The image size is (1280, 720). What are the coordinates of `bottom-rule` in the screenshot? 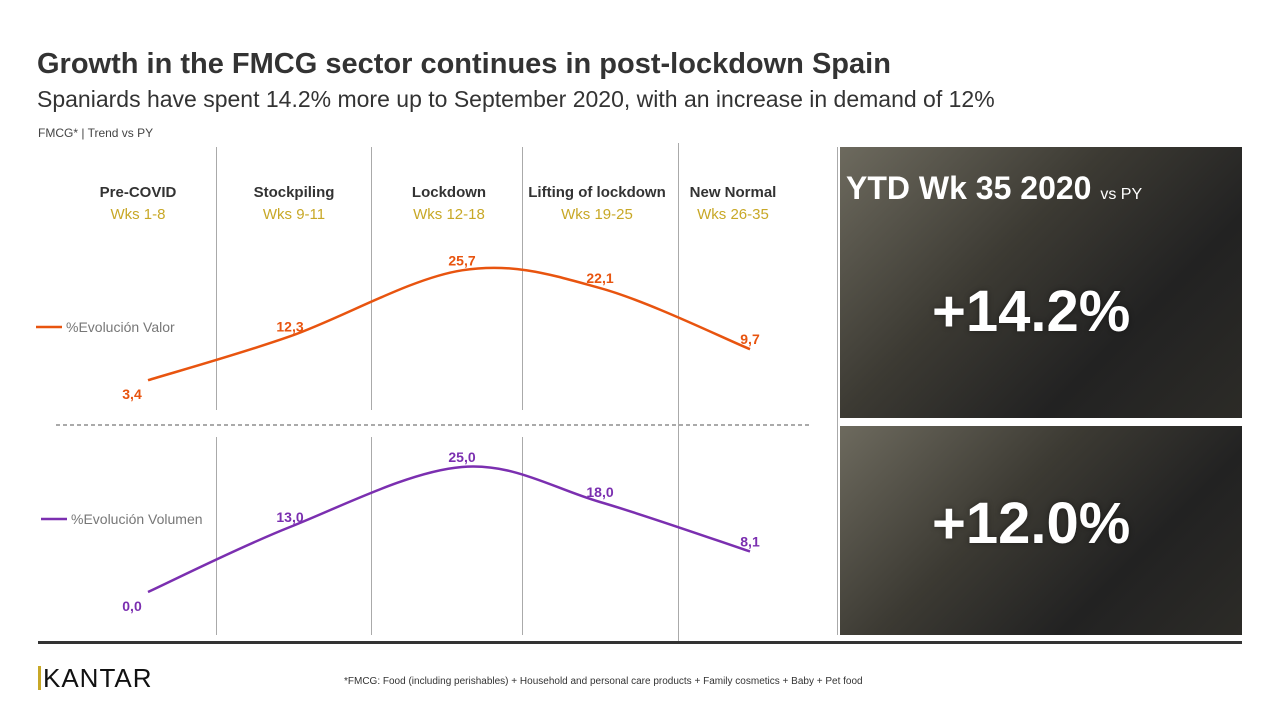 It's located at (640, 642).